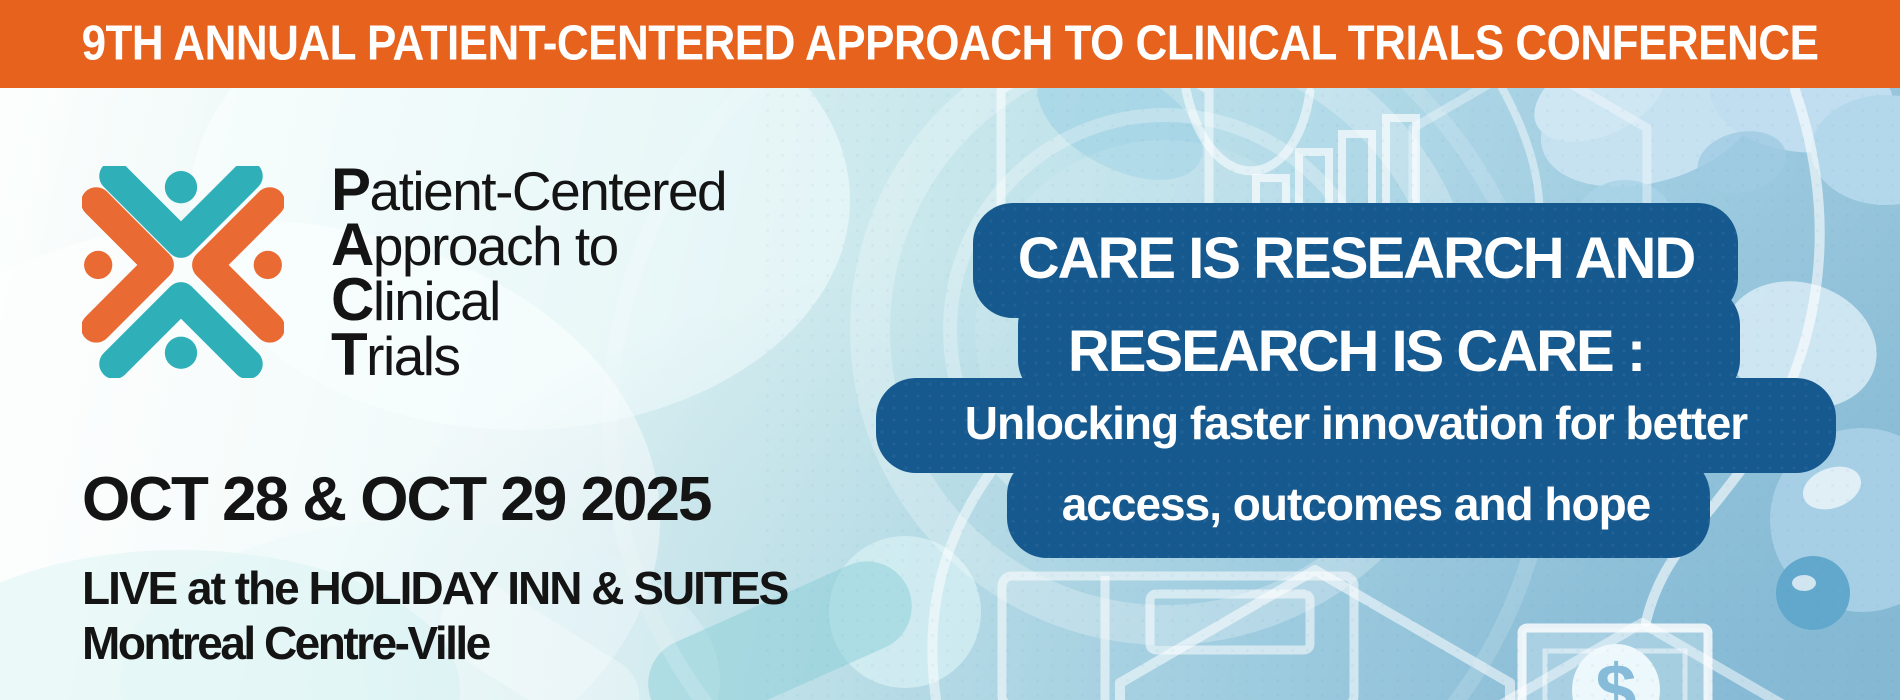 The height and width of the screenshot is (700, 1900). What do you see at coordinates (495, 246) in the screenshot?
I see `logo-rest-2: pproach to` at bounding box center [495, 246].